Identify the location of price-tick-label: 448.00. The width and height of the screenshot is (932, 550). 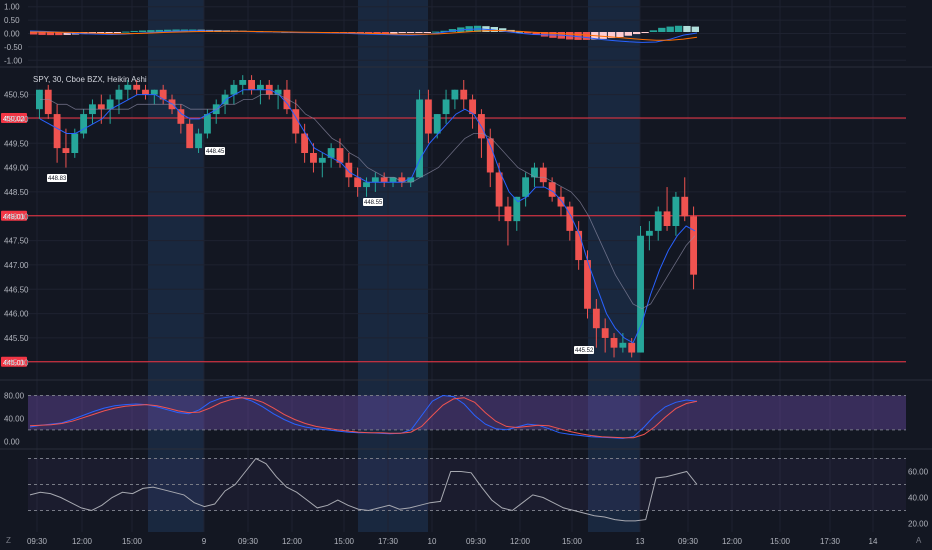
(16, 216).